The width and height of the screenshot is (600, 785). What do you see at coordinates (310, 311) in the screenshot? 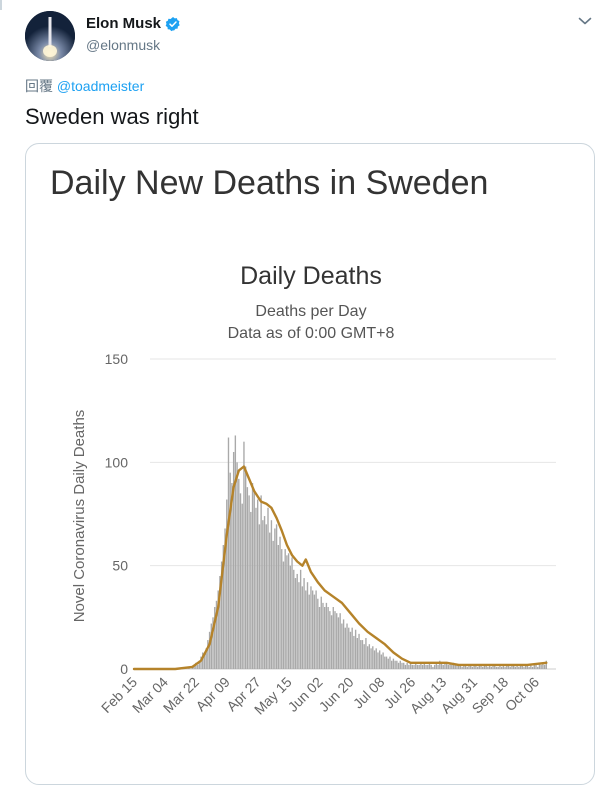
I see `chart-subtitle: Deaths per Day` at bounding box center [310, 311].